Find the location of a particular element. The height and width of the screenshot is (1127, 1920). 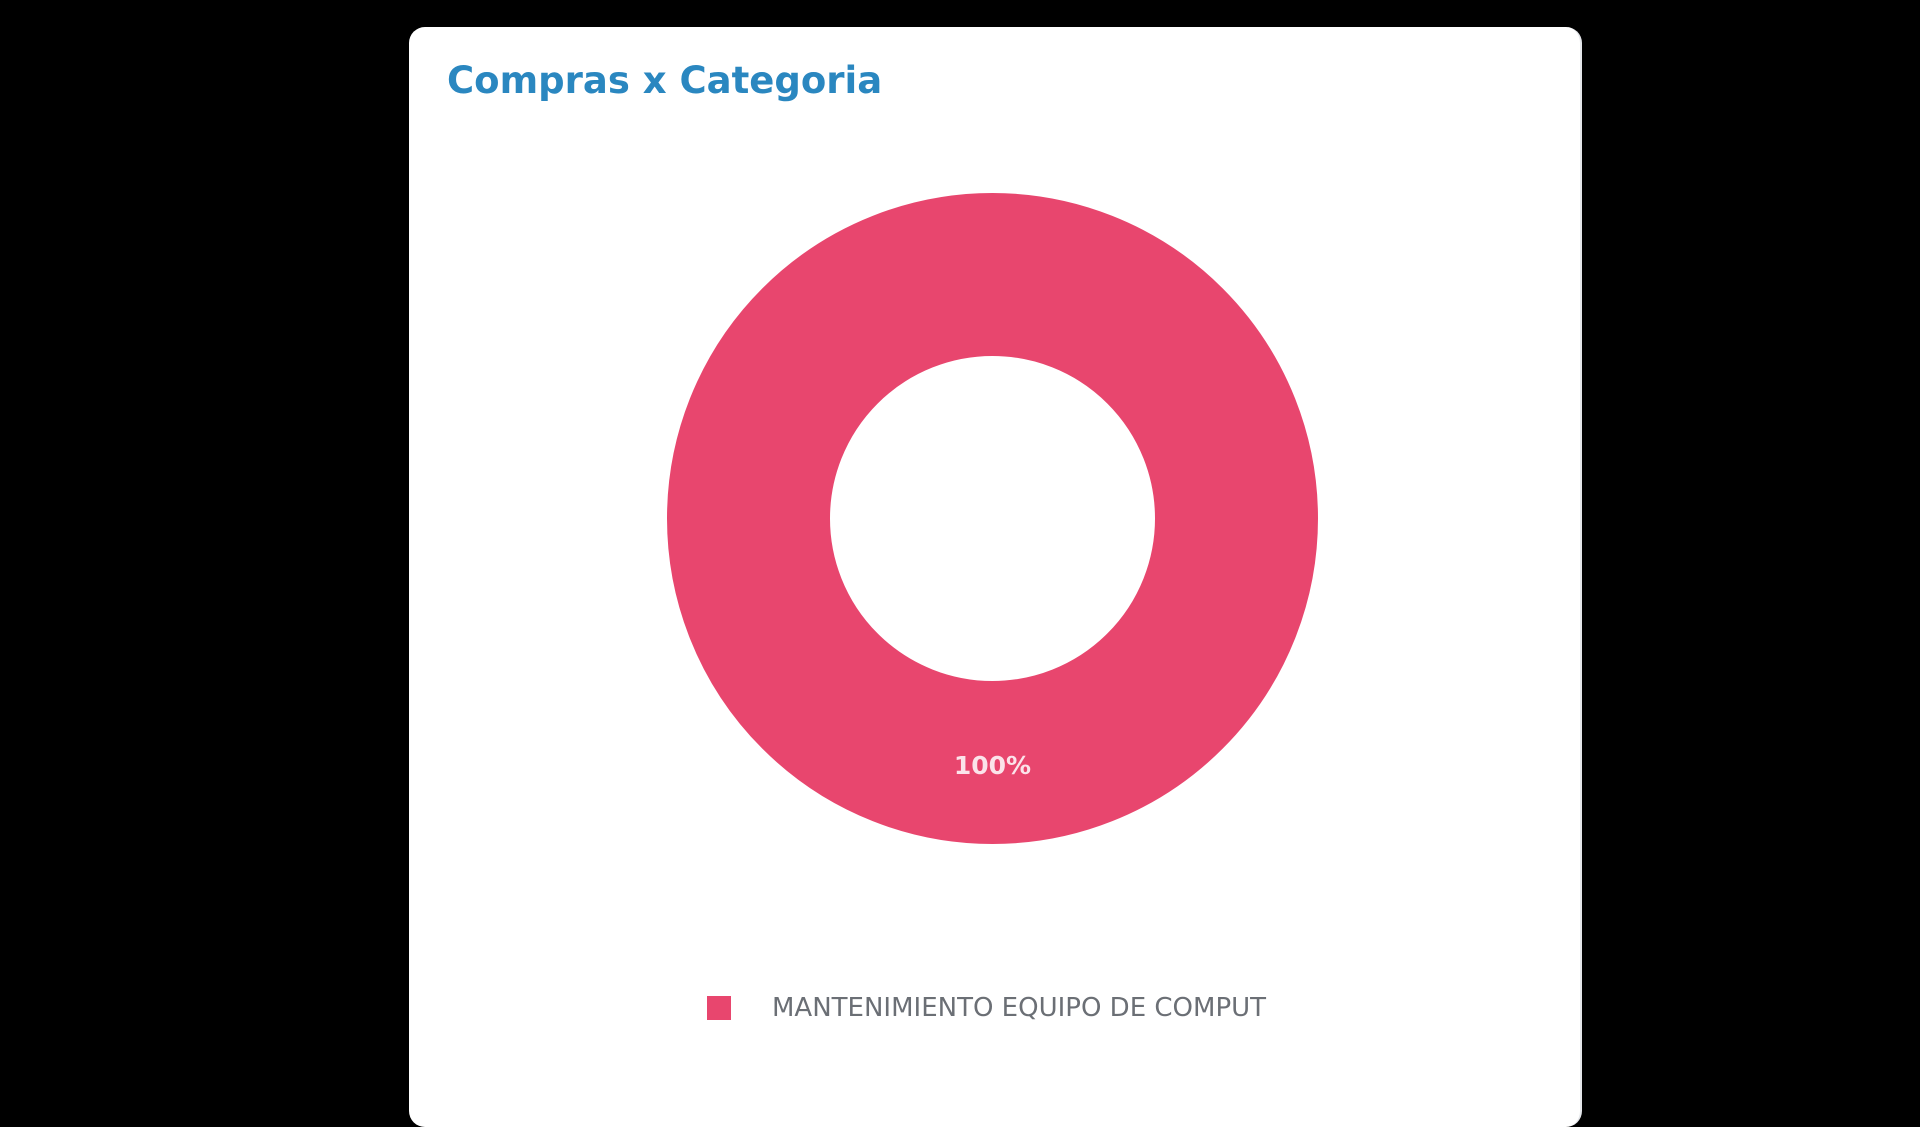

legend-item-label: MANTENIMIENTO EQUIPO DE COMPUT is located at coordinates (1019, 1008).